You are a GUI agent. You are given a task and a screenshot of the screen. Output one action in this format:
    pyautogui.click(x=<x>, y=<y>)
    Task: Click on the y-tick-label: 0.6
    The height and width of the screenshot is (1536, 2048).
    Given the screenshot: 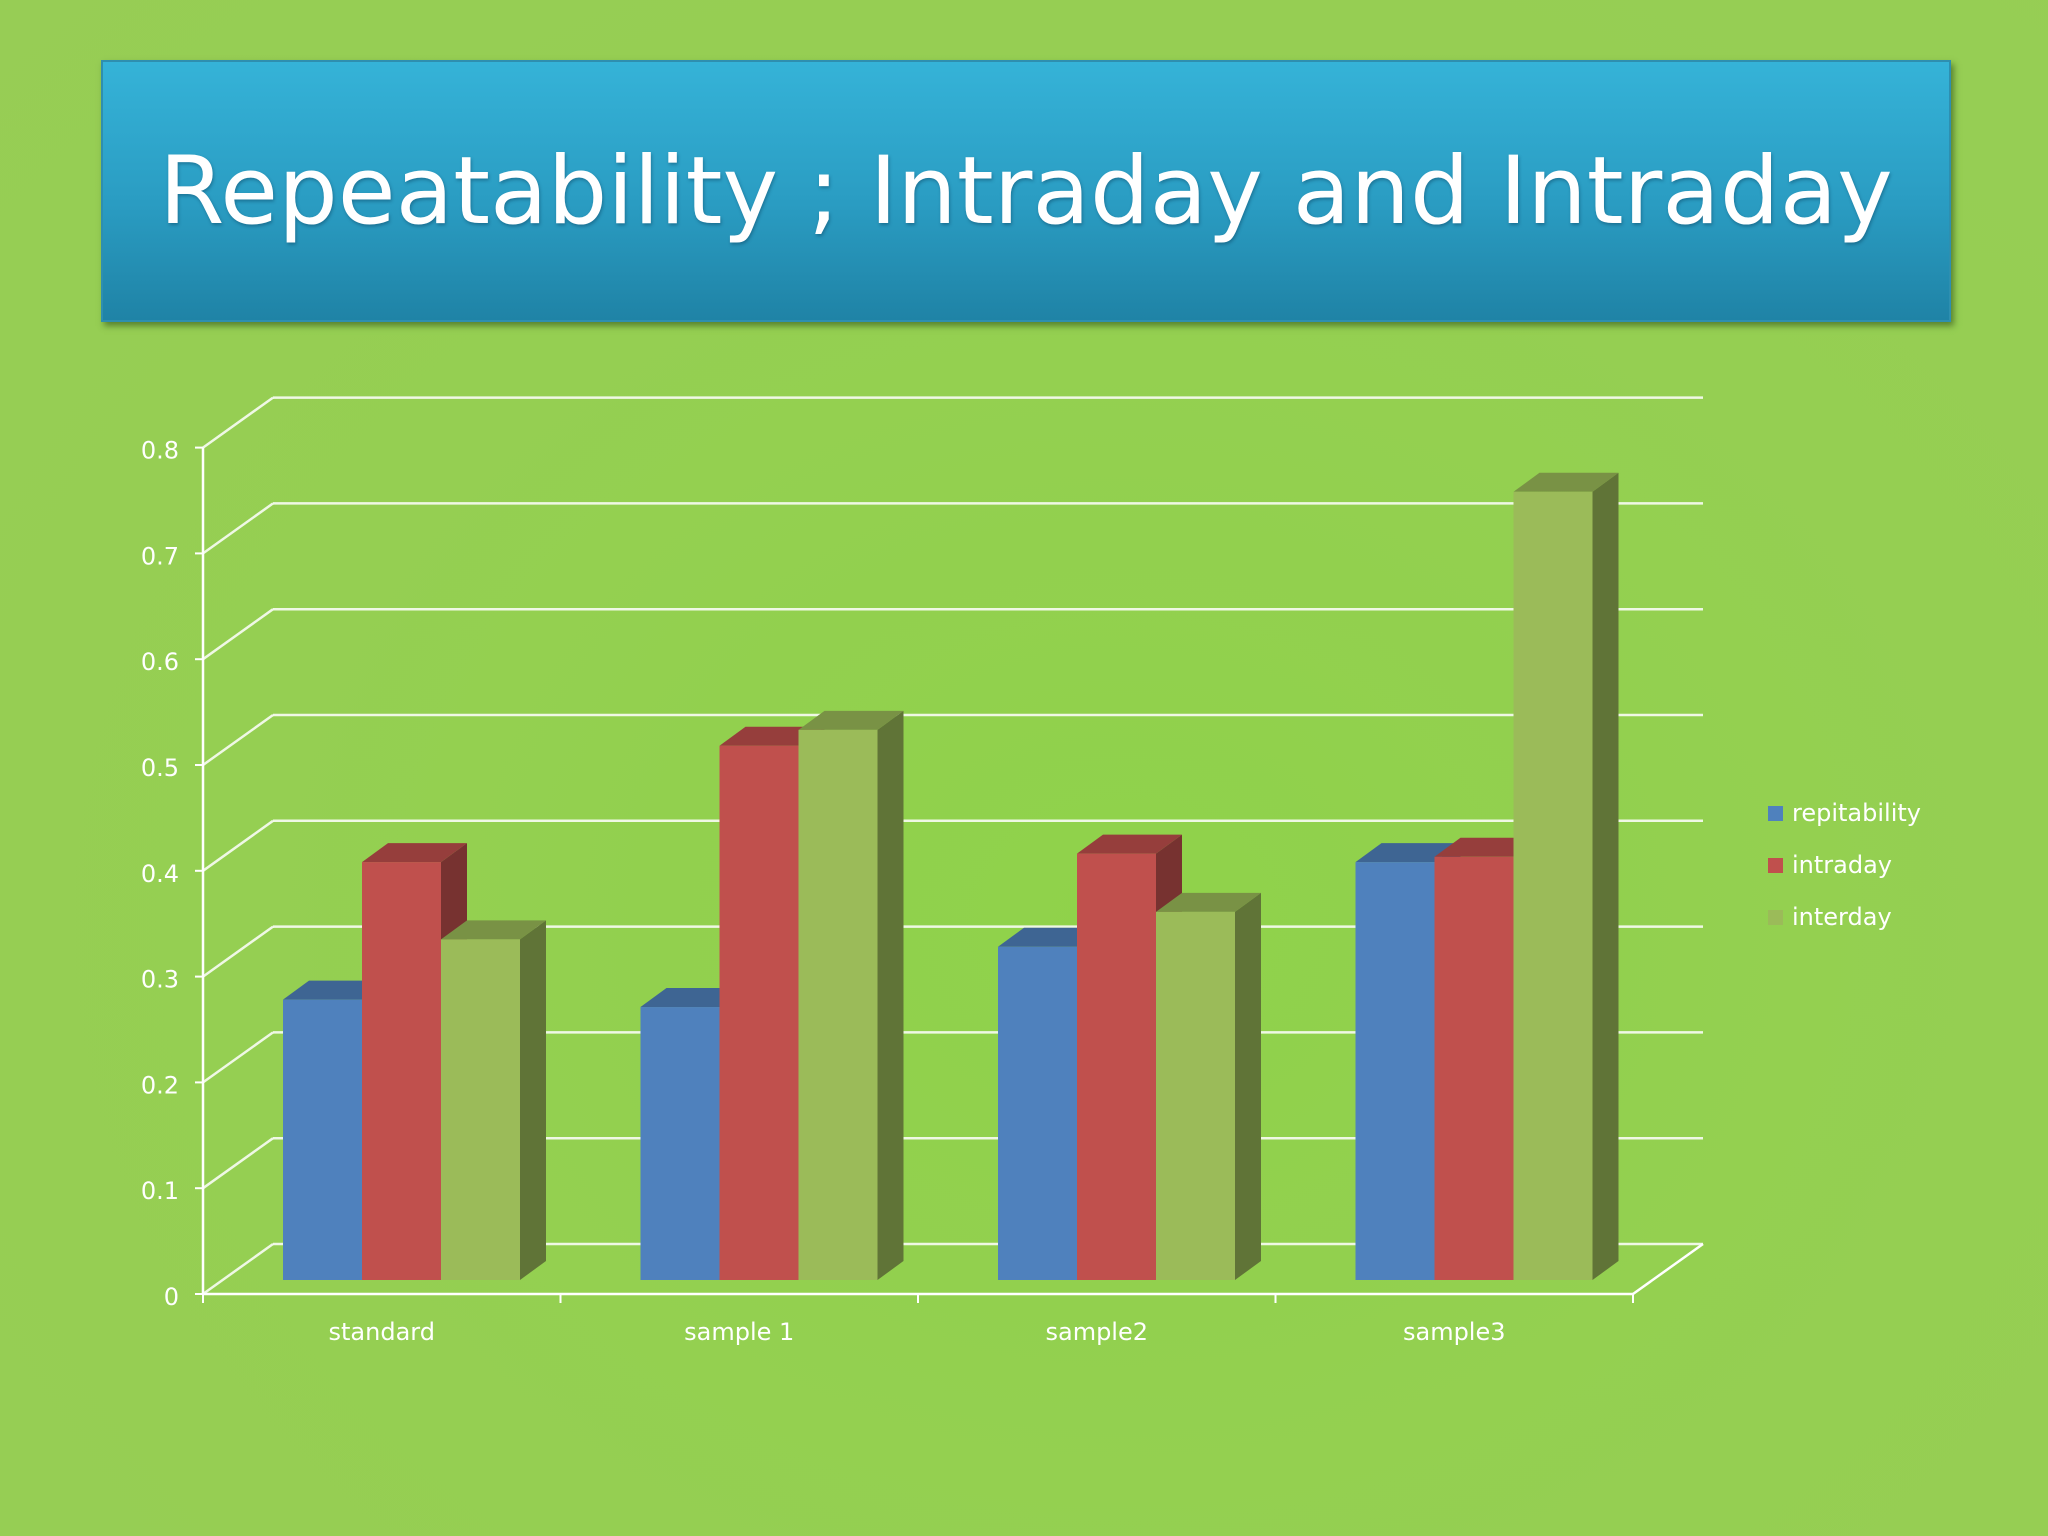 What is the action you would take?
    pyautogui.click(x=160, y=662)
    